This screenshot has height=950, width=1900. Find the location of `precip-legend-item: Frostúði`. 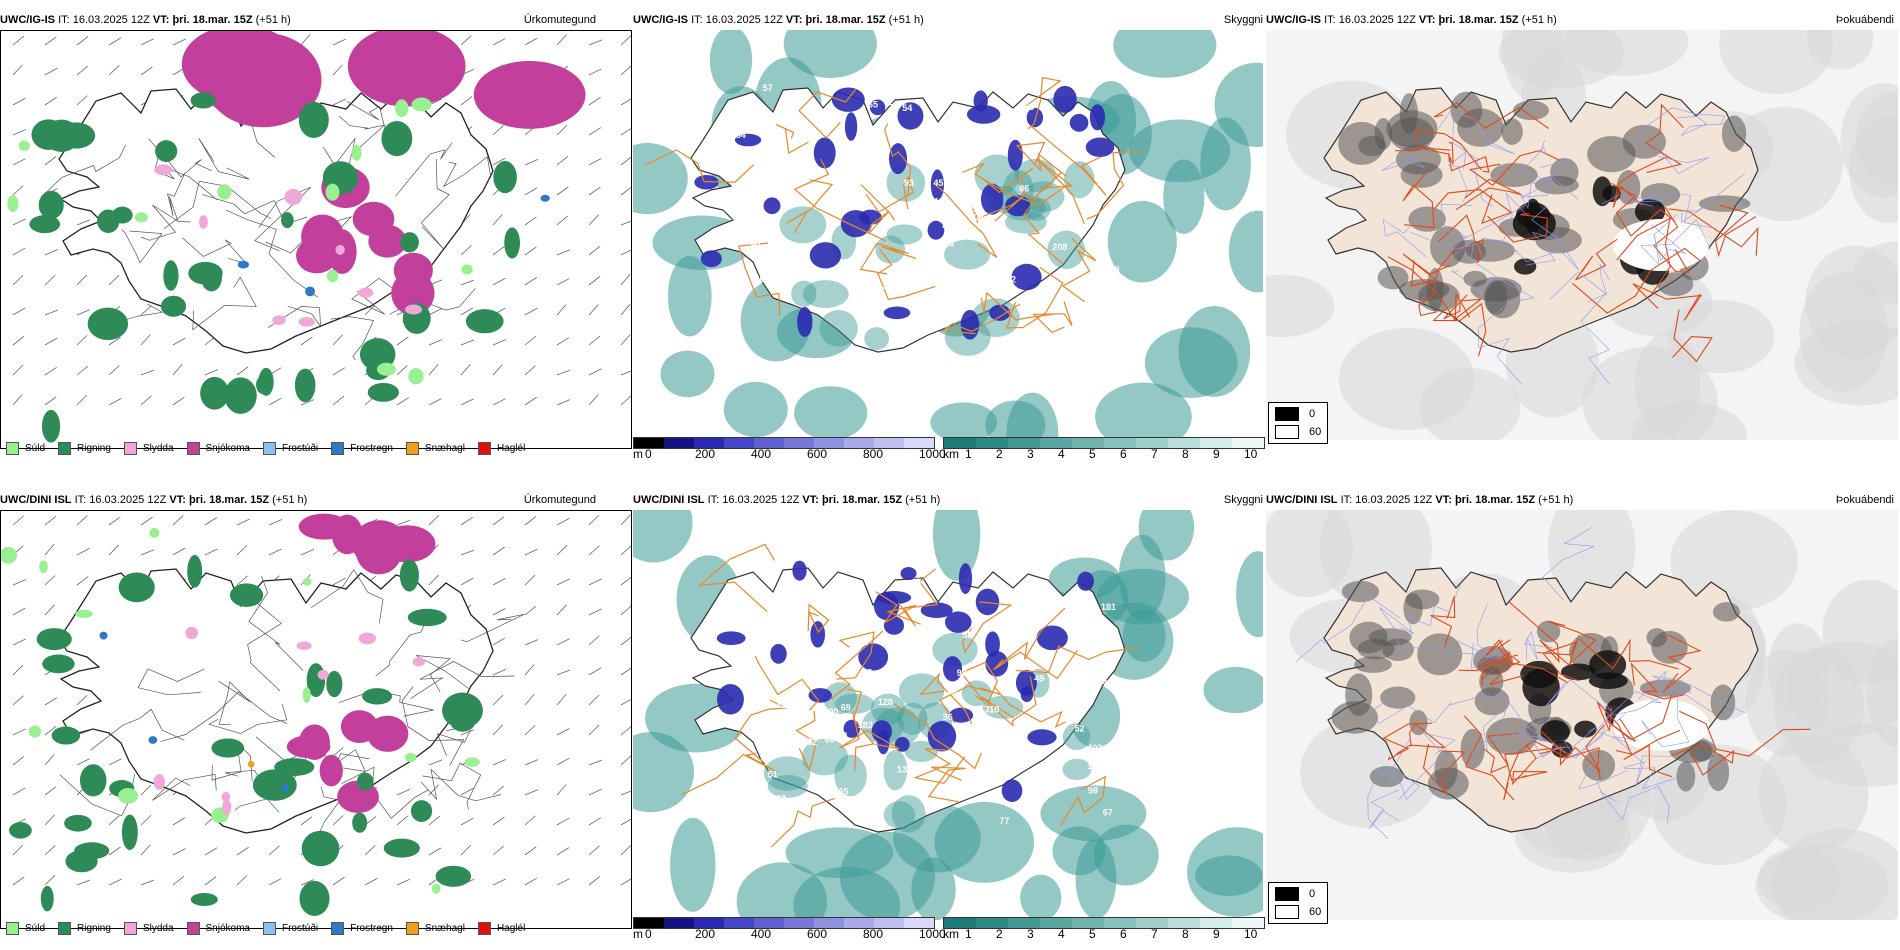

precip-legend-item: Frostúði is located at coordinates (290, 448).